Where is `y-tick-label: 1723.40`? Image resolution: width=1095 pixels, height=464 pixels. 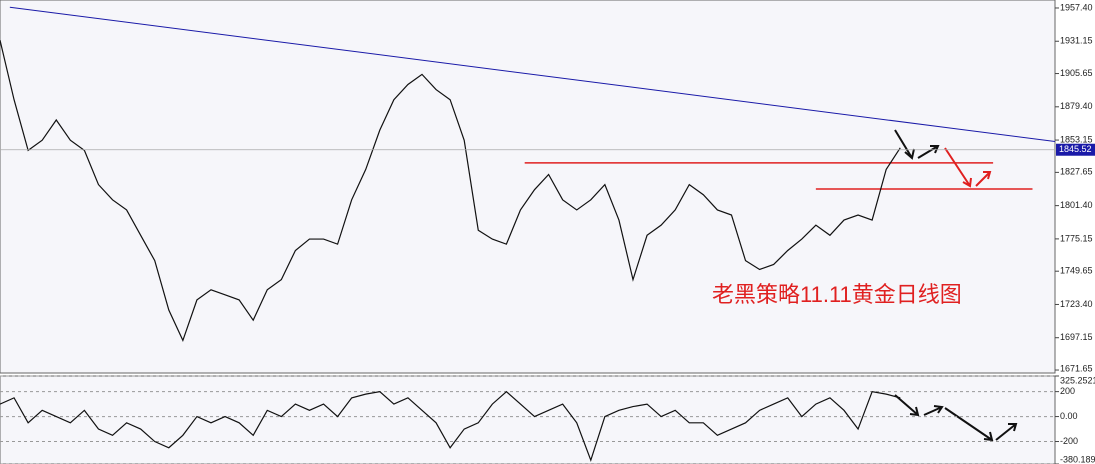 y-tick-label: 1723.40 is located at coordinates (1076, 304).